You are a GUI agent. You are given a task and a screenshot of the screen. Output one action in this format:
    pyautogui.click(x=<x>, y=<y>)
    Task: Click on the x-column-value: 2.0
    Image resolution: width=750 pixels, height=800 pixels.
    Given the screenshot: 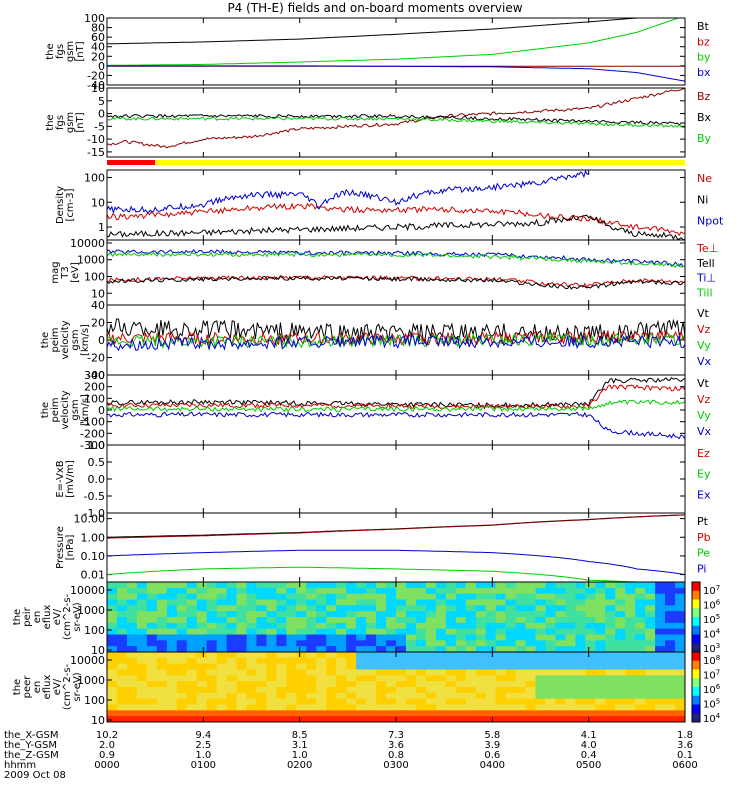 What is the action you would take?
    pyautogui.click(x=107, y=745)
    